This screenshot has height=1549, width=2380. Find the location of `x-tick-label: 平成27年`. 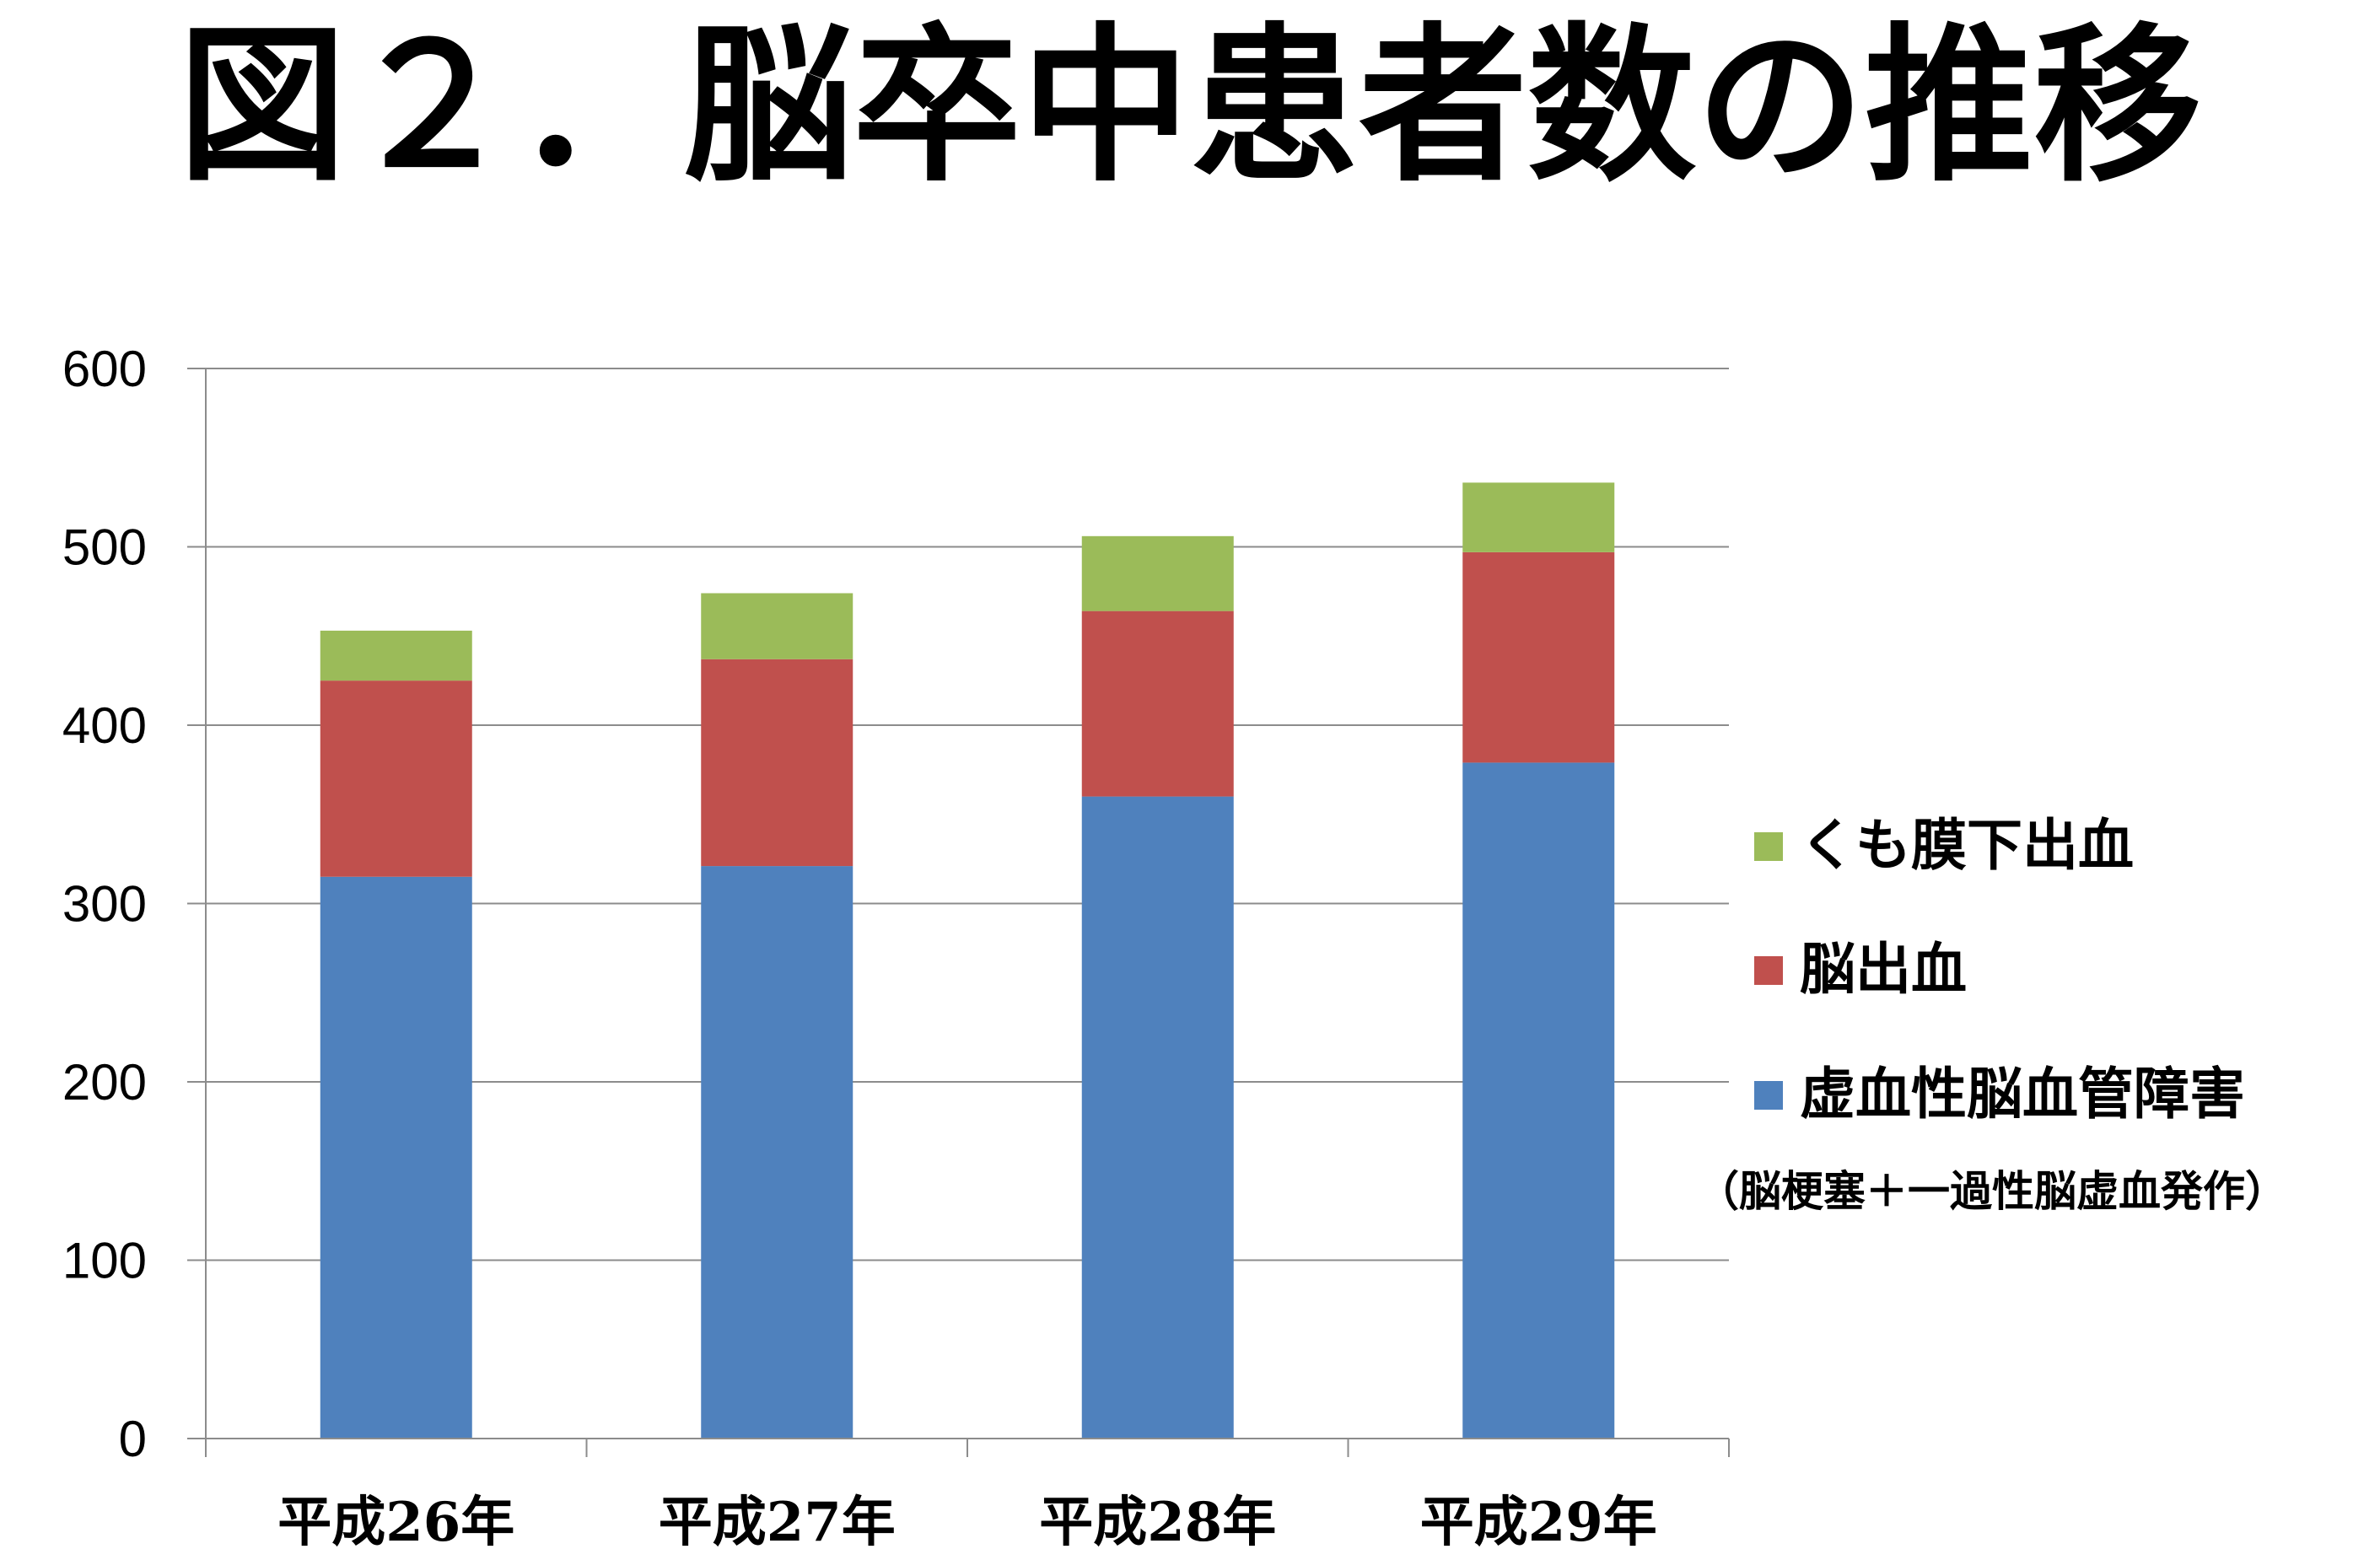

x-tick-label: 平成27年 is located at coordinates (777, 1520).